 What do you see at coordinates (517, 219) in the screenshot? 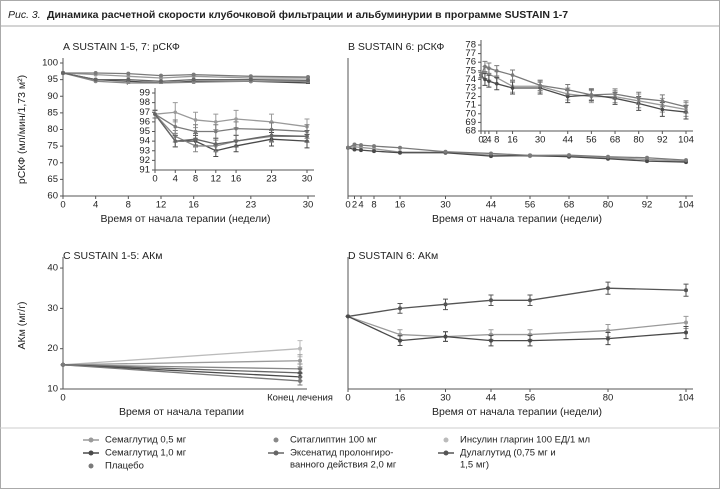
I see `x-axis-label: Время от начала терапии (недели)` at bounding box center [517, 219].